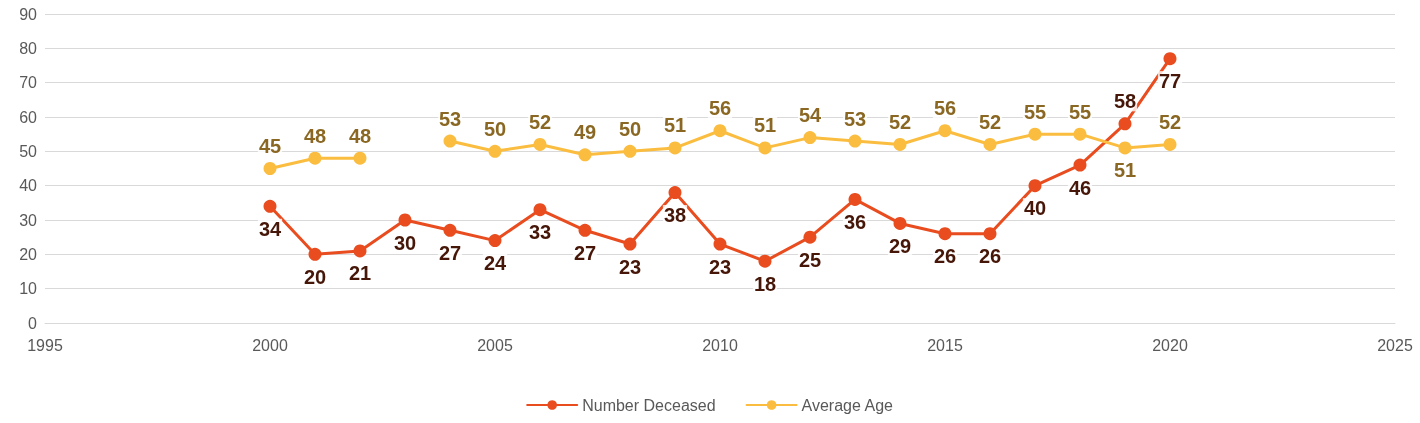  Describe the element at coordinates (810, 115) in the screenshot. I see `data-label: 54` at that location.